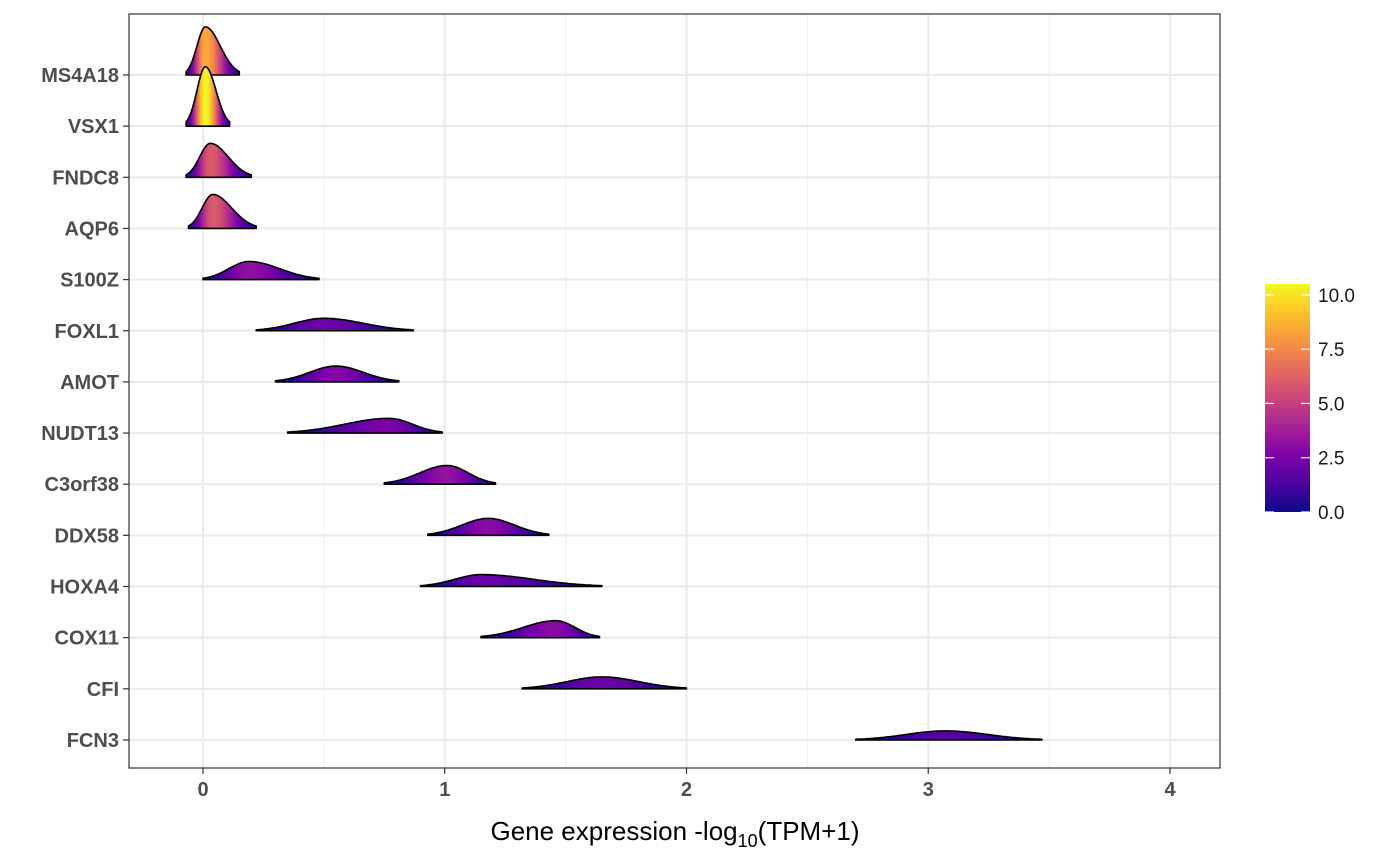 The width and height of the screenshot is (1400, 866). Describe the element at coordinates (219, 160) in the screenshot. I see `ridge-fndc8` at that location.